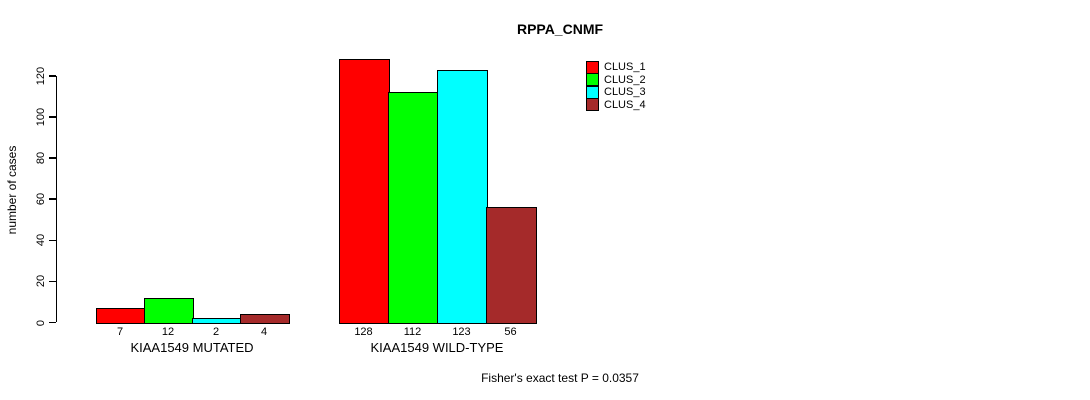 This screenshot has width=1090, height=400. What do you see at coordinates (363, 332) in the screenshot?
I see `bar-value-label: 128` at bounding box center [363, 332].